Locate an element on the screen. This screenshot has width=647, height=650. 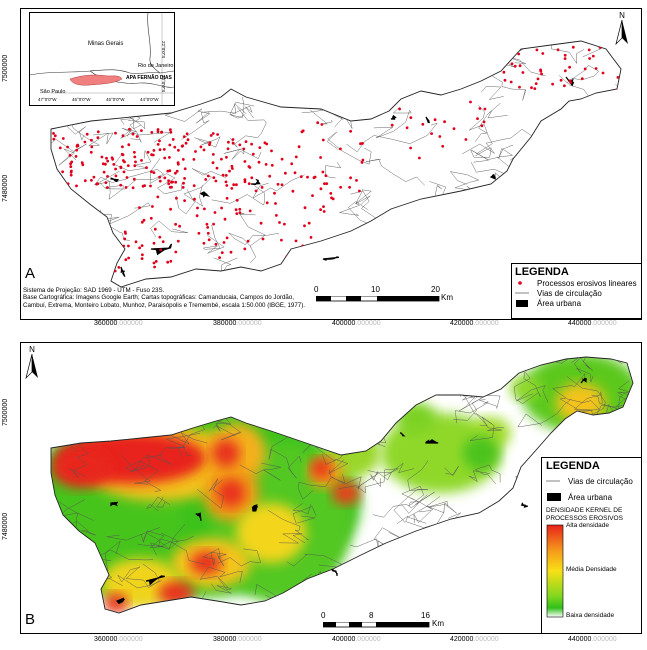
inset-state-rj: Rio de Janeiro is located at coordinates (156, 66).